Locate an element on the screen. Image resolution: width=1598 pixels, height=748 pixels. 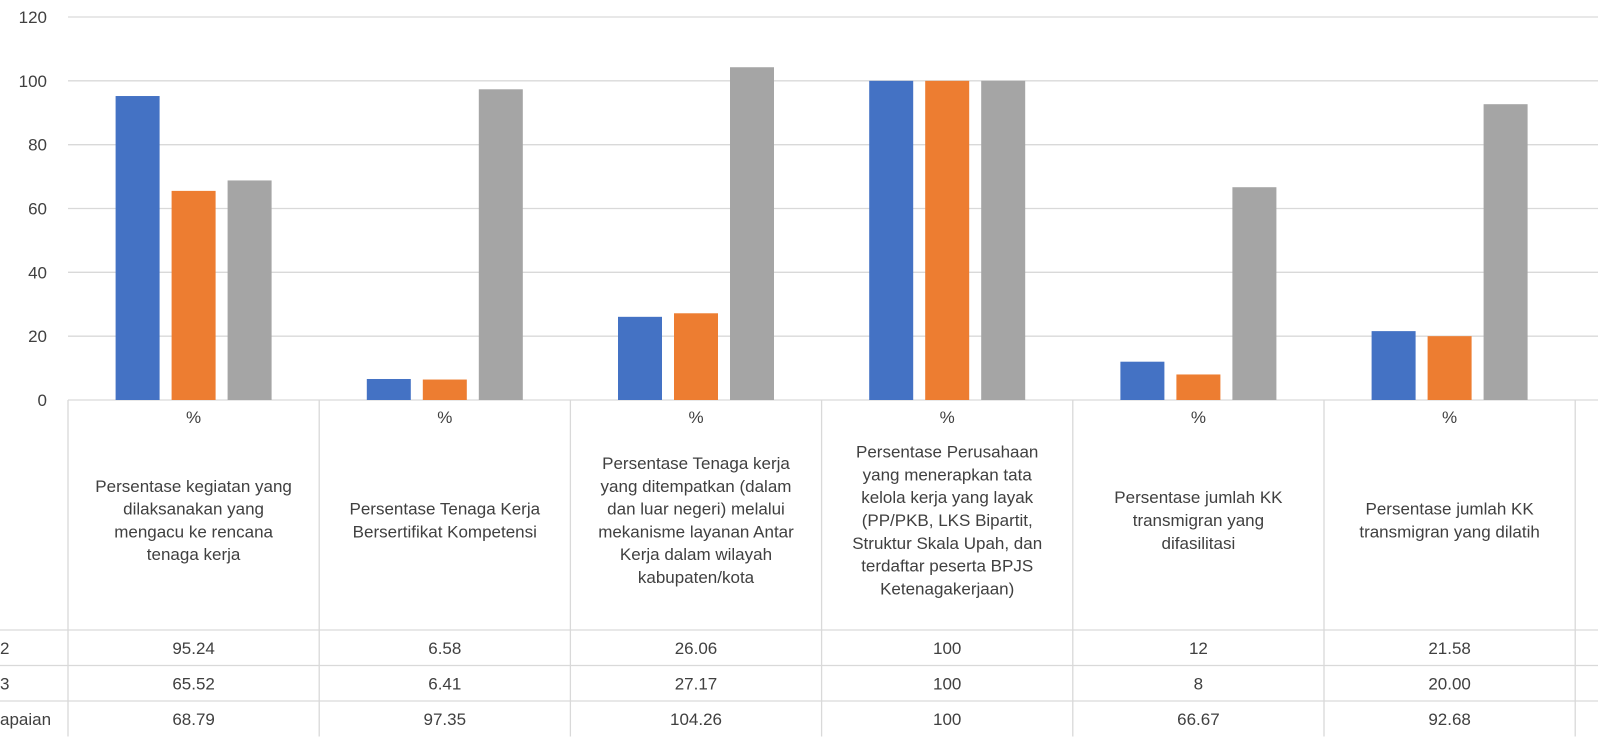
category-label: Persentase kegiatan yang is located at coordinates (193, 486).